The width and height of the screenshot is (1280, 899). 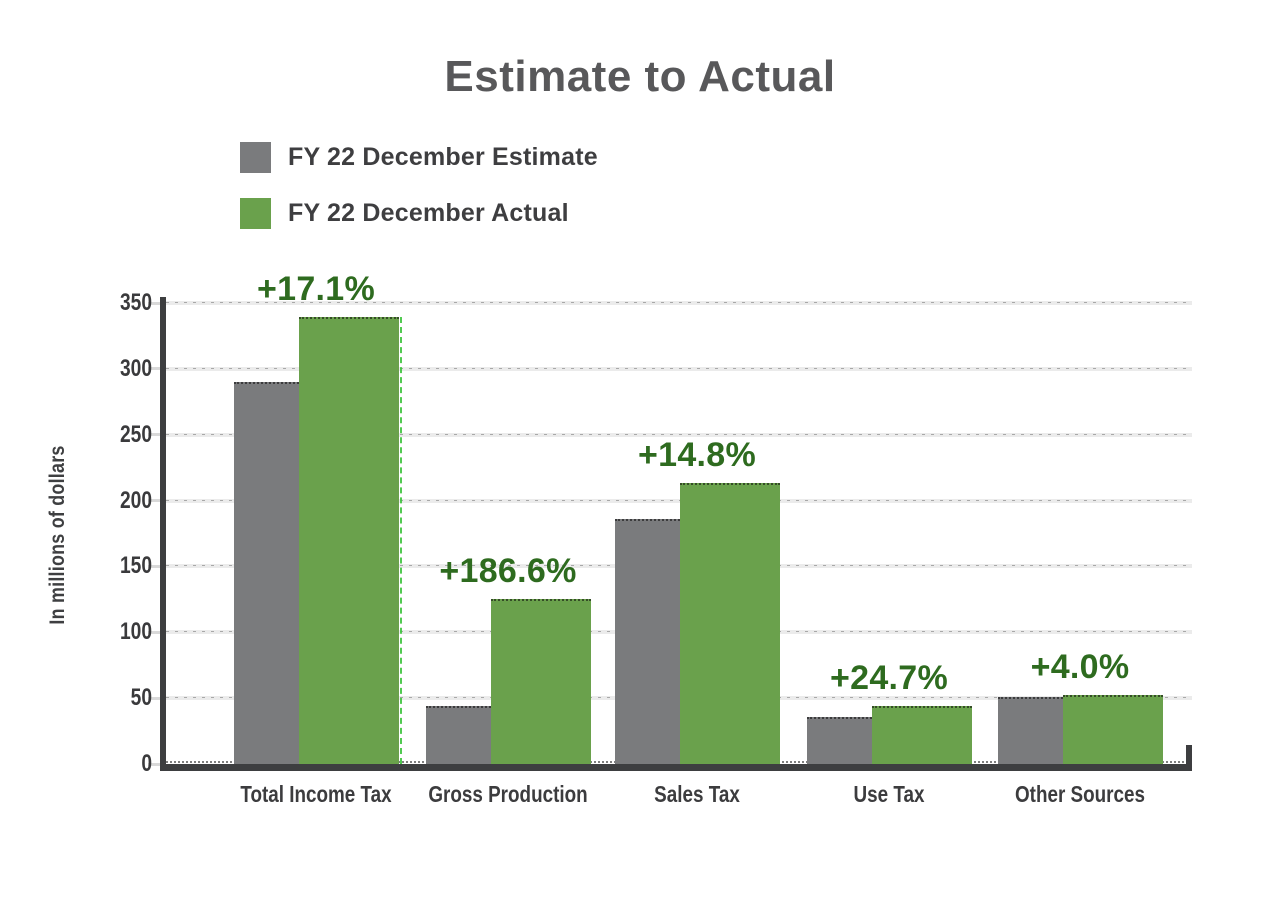 What do you see at coordinates (255, 157) in the screenshot?
I see `legend-swatch-estimate` at bounding box center [255, 157].